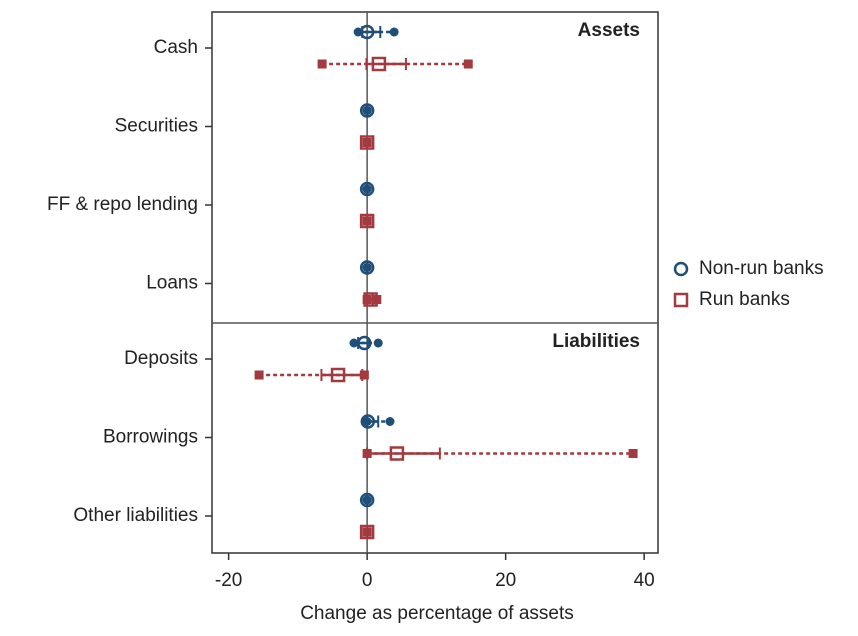  I want to click on y-tick-label: Cash, so click(176, 47).